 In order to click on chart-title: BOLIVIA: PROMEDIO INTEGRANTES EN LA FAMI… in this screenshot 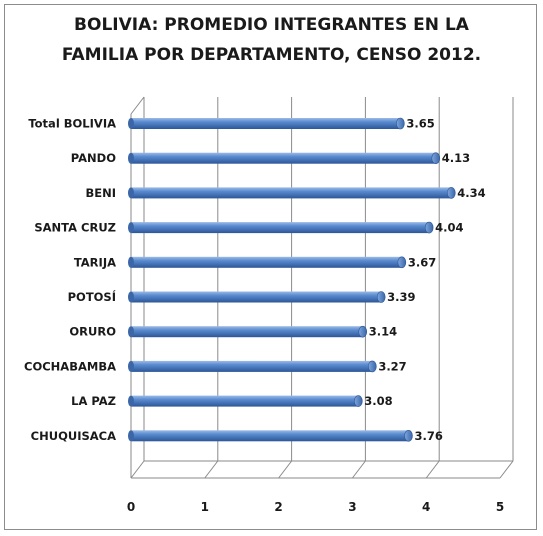, I will do `click(271, 40)`.